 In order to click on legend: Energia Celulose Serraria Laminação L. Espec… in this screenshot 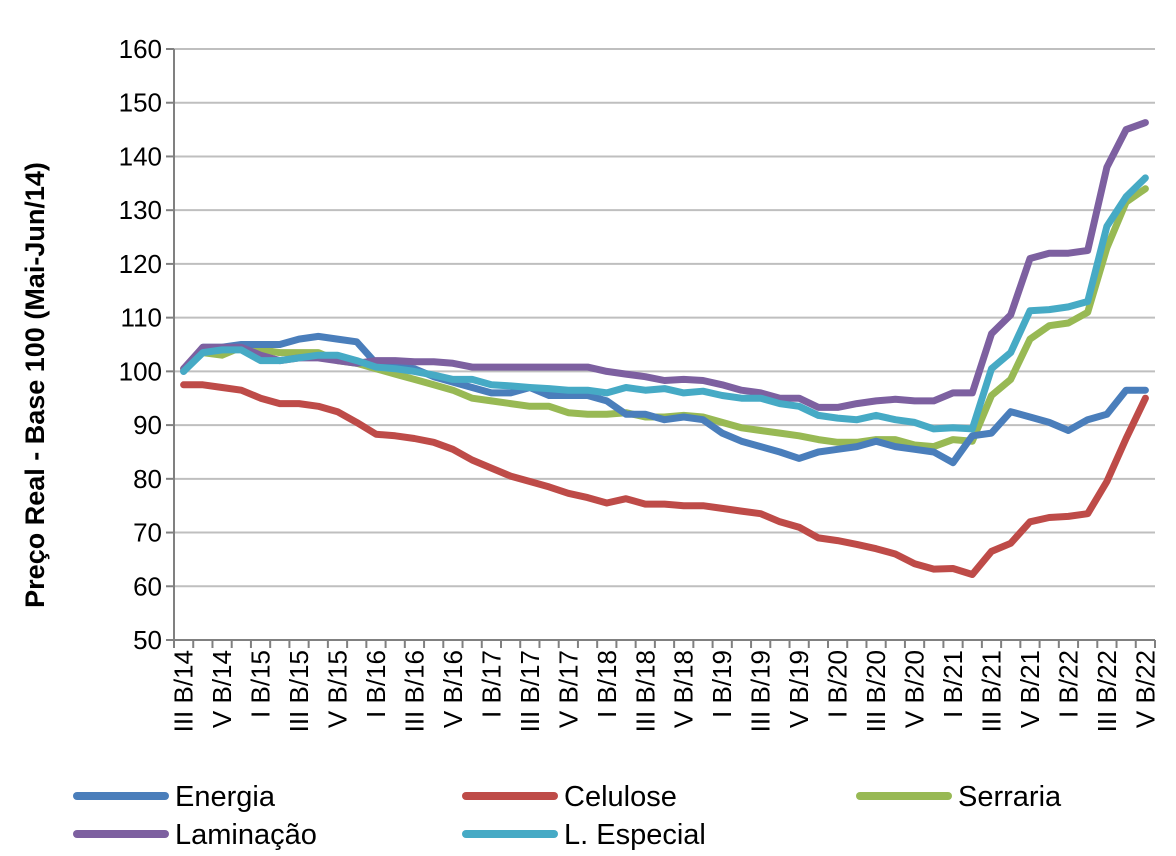, I will do `click(567, 816)`.